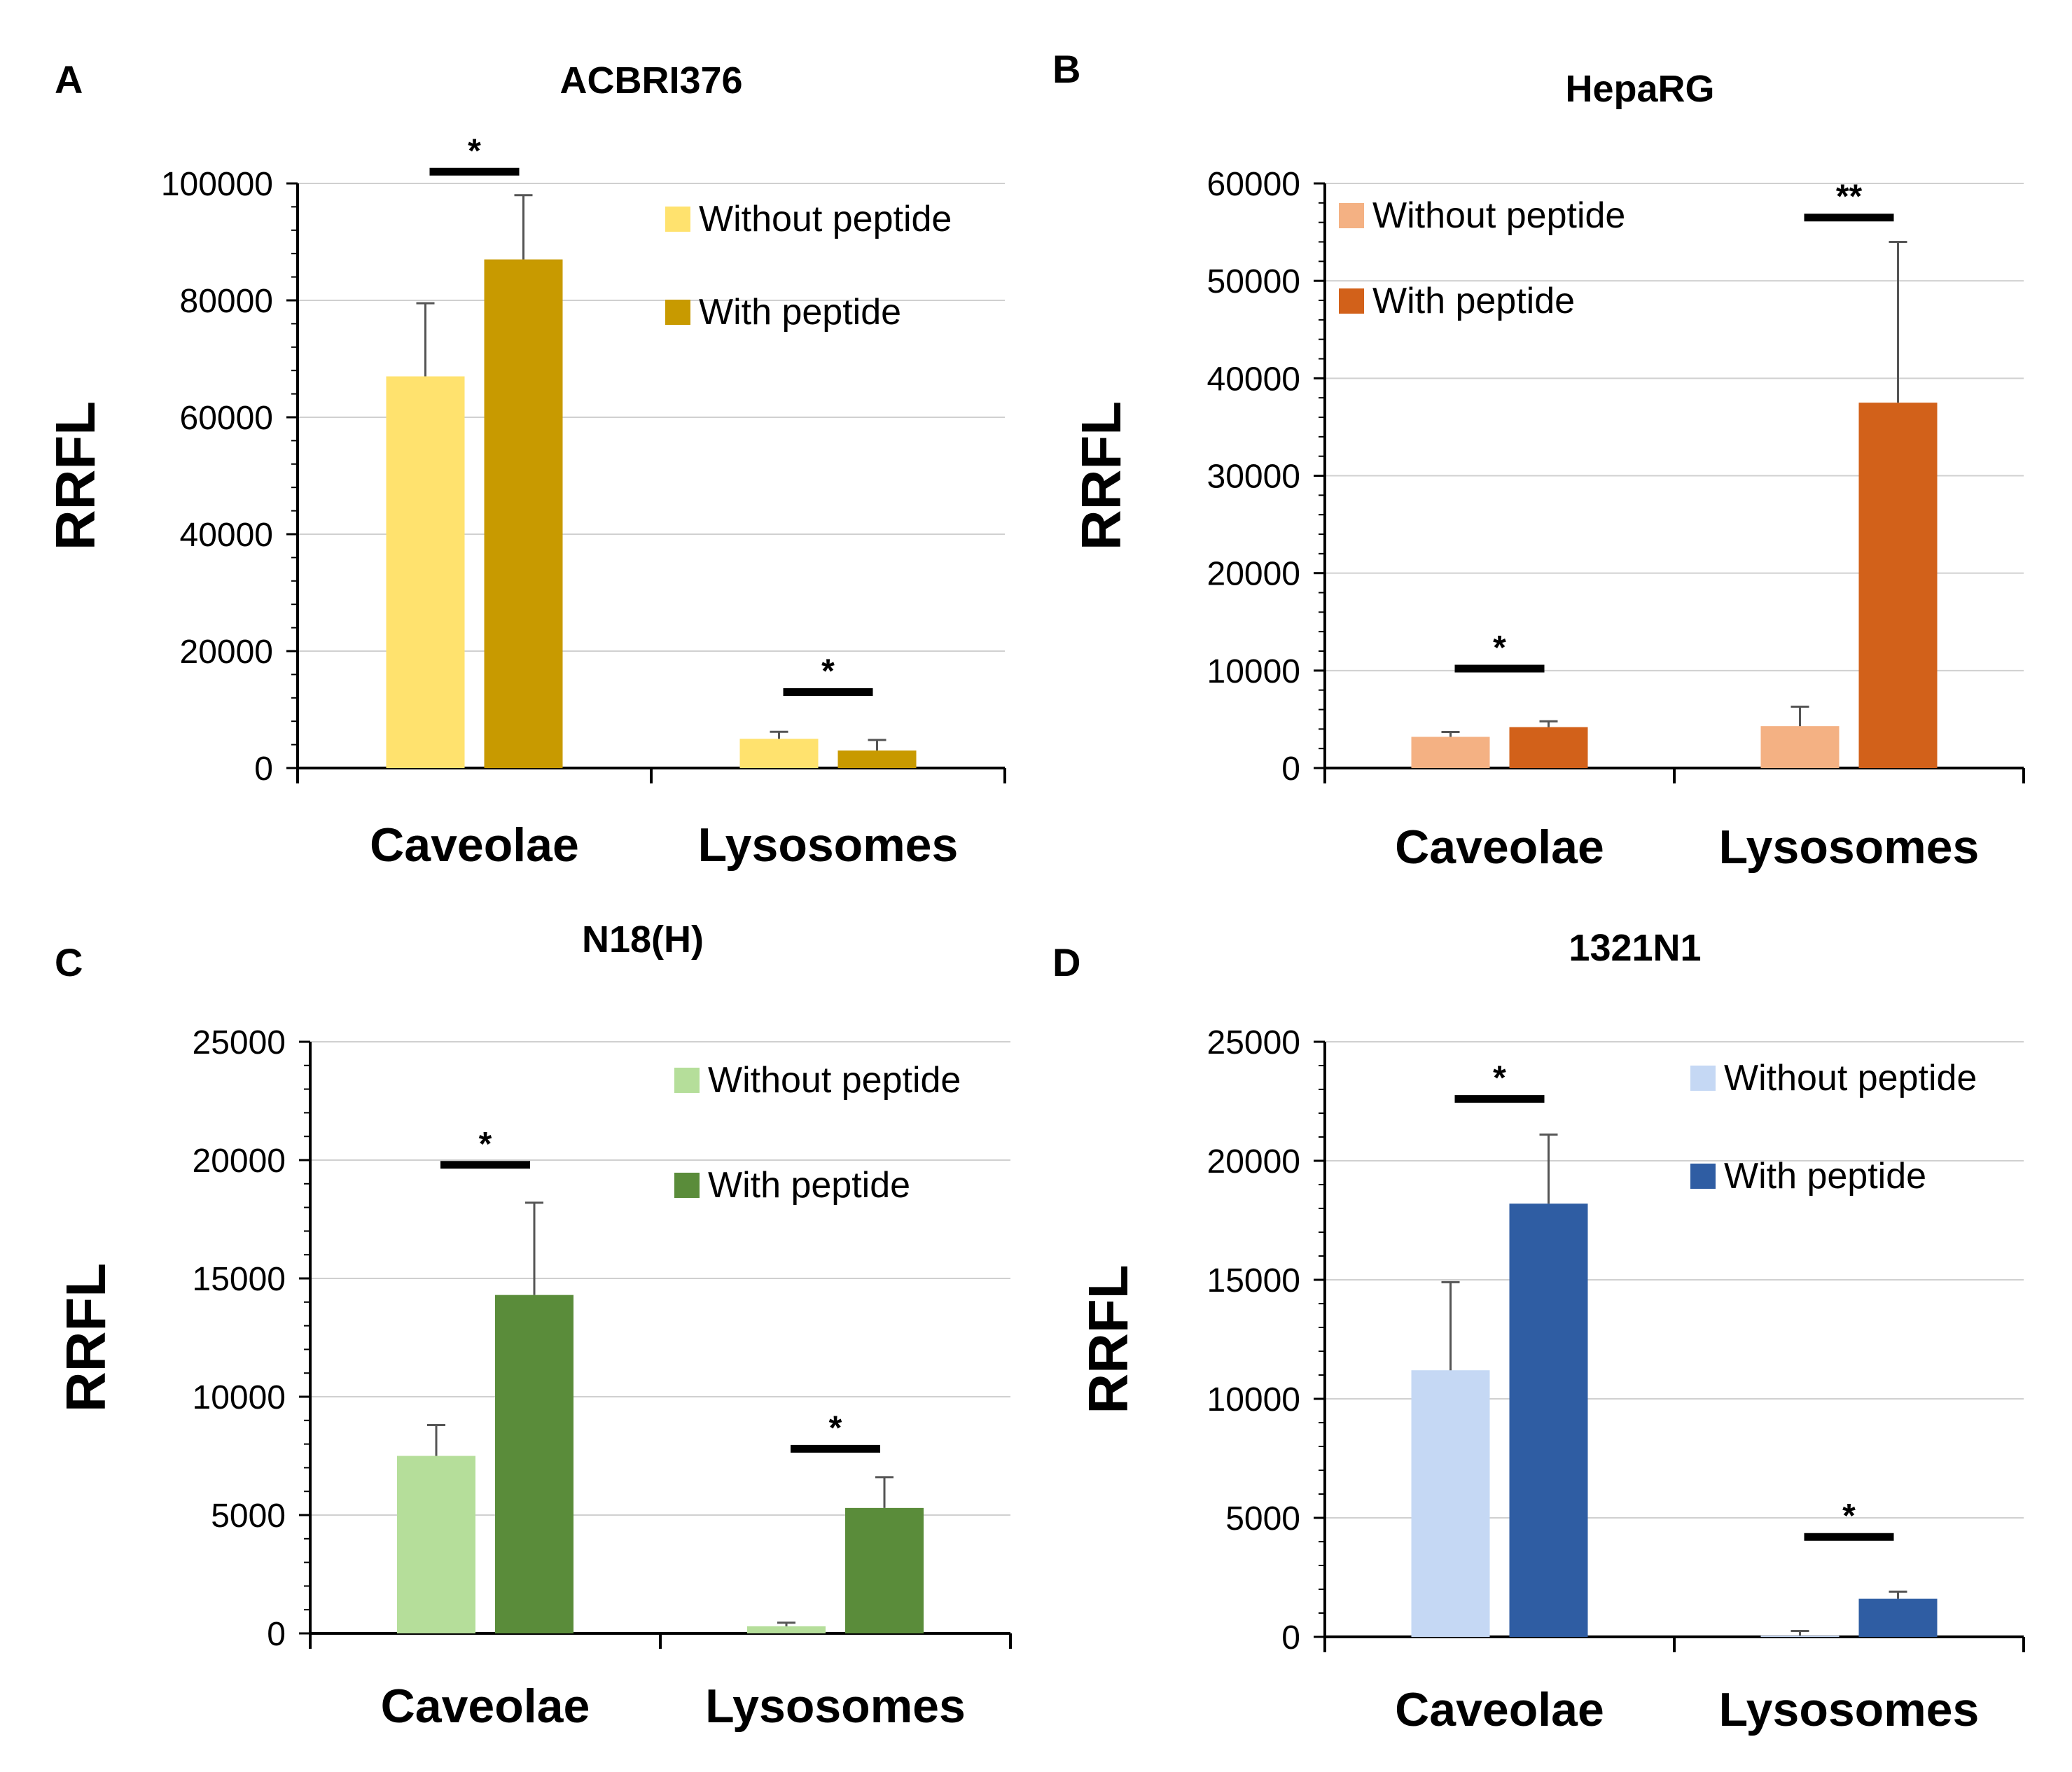 This screenshot has width=2072, height=1772. Describe the element at coordinates (69, 79) in the screenshot. I see `panel-letter: A` at that location.